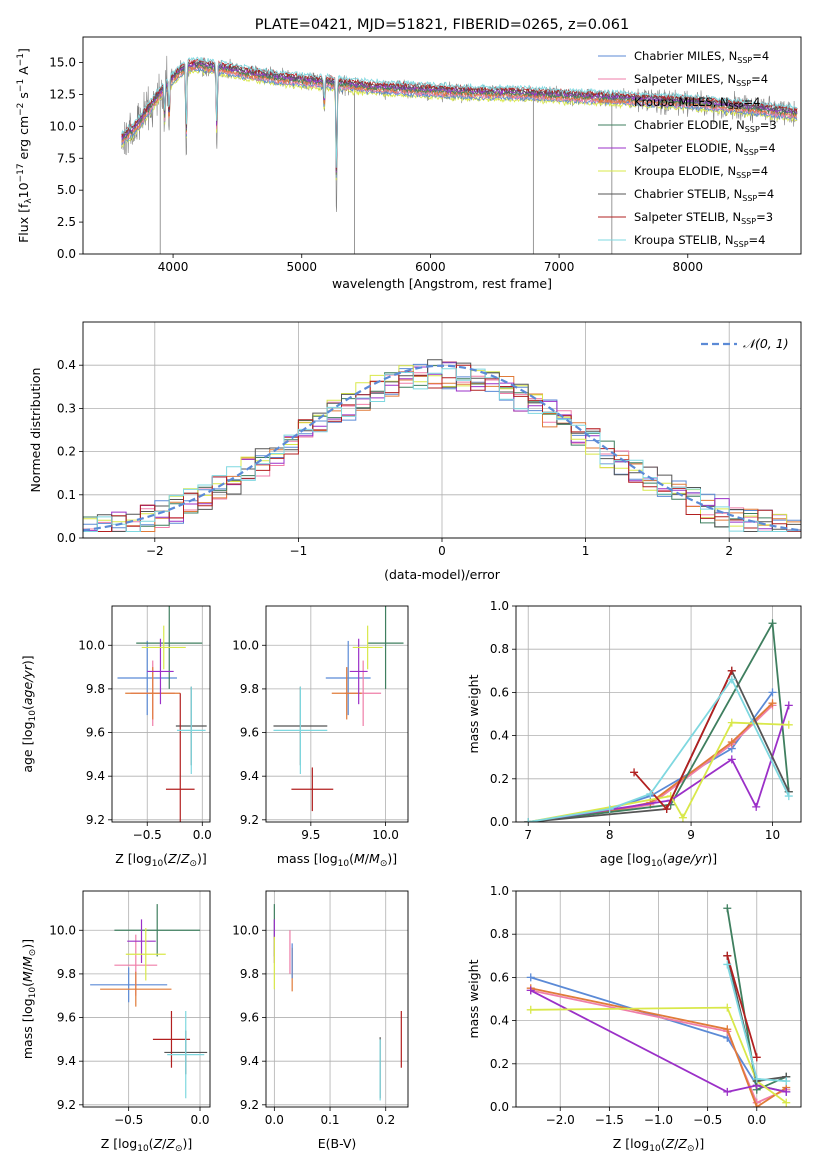  I want to click on legend-label: Kroupa ELODIE, N, so click(685, 171).